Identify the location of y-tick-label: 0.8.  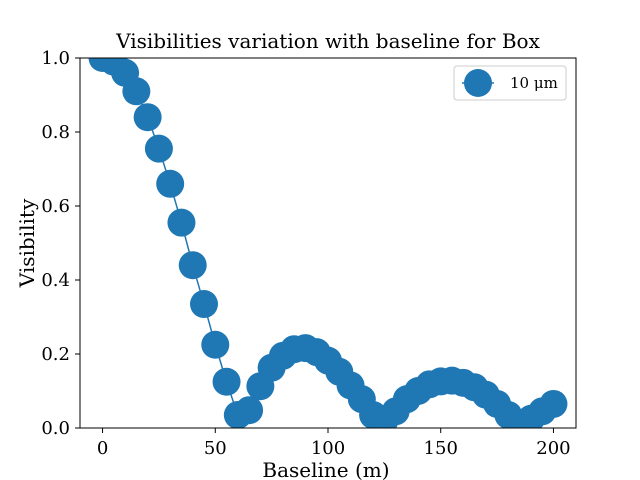
(55, 132).